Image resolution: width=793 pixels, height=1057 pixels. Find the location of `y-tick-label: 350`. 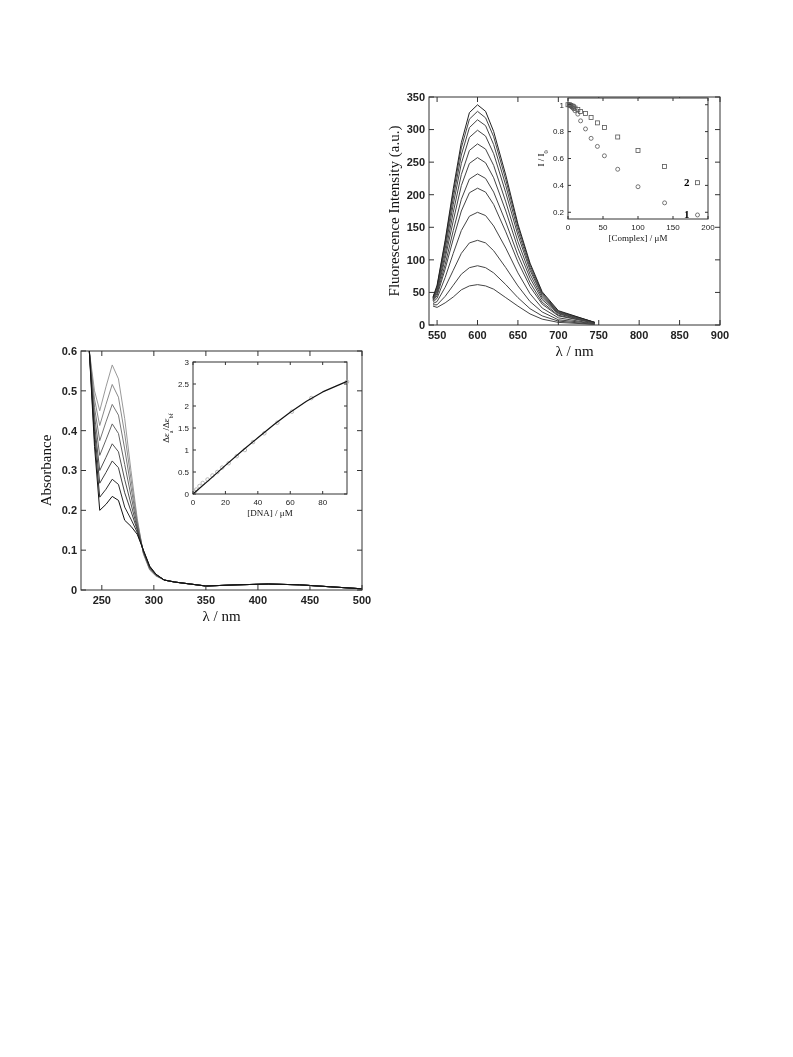

y-tick-label: 350 is located at coordinates (415, 96).